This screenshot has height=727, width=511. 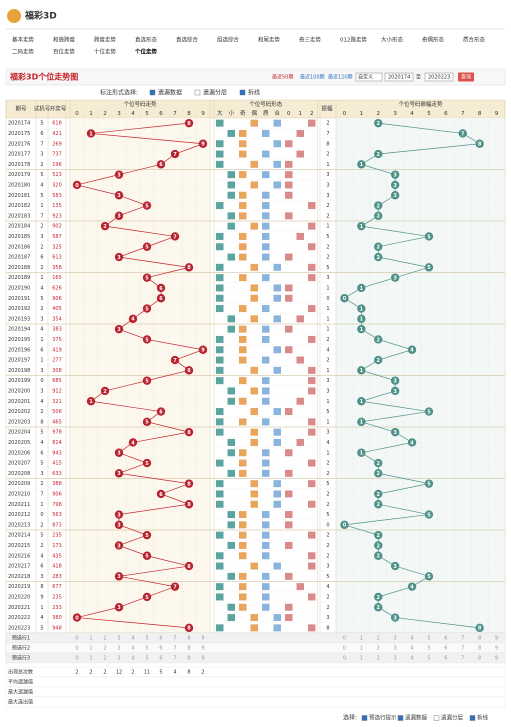 What do you see at coordinates (146, 52) in the screenshot?
I see `nav-link: 个位走势` at bounding box center [146, 52].